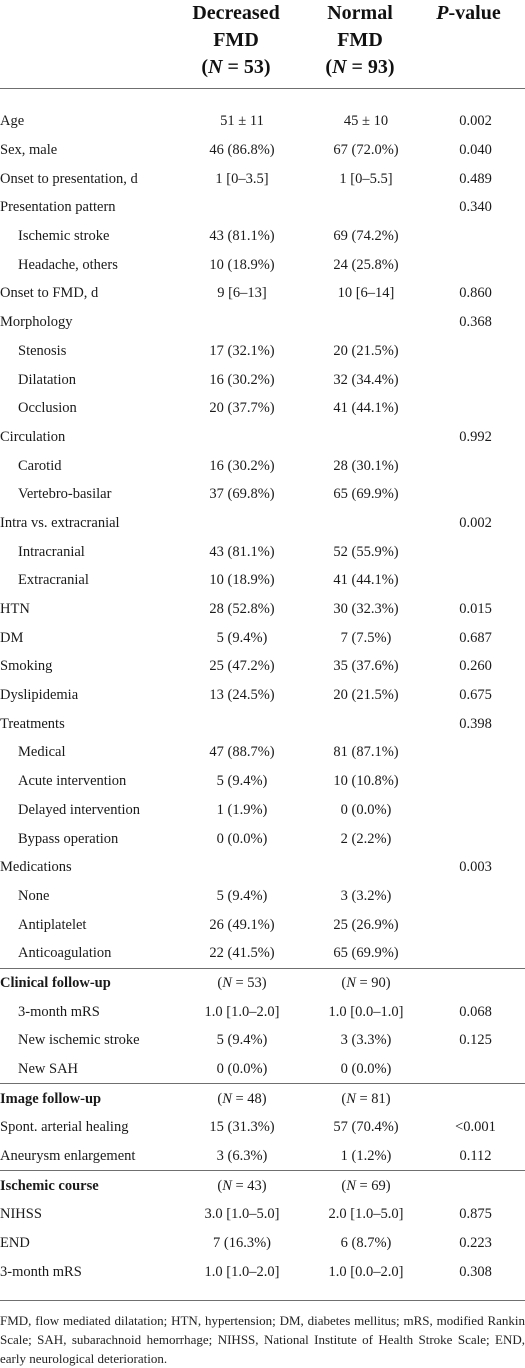 The image size is (525, 1368). Describe the element at coordinates (40, 465) in the screenshot. I see `row-label: Carotid` at that location.